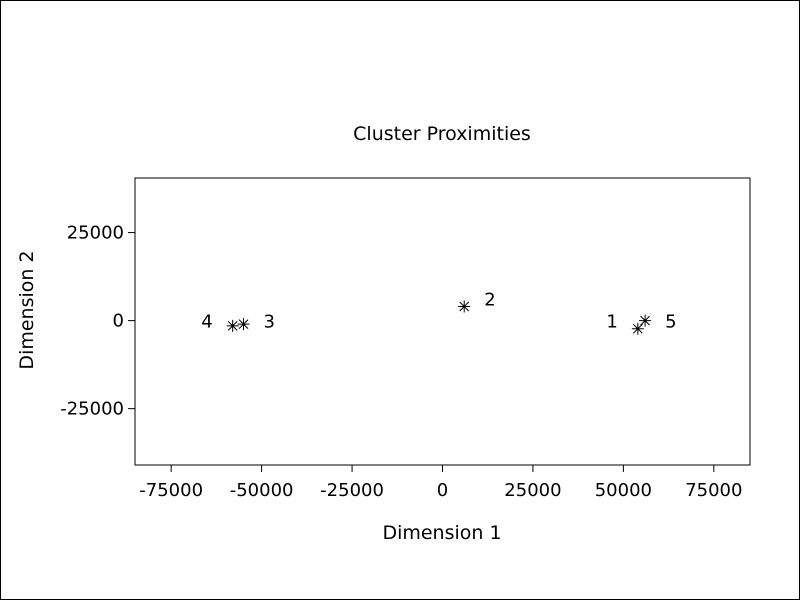  What do you see at coordinates (220, 322) in the screenshot?
I see `data-point: 4` at bounding box center [220, 322].